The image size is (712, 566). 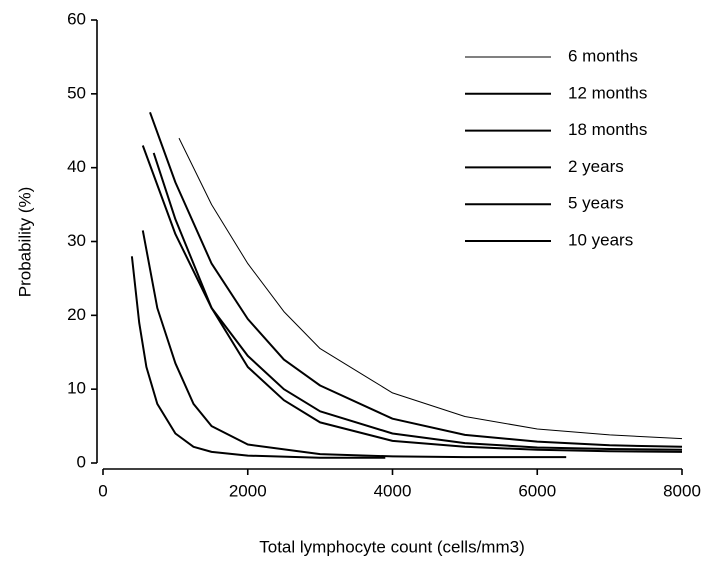 What do you see at coordinates (393, 490) in the screenshot?
I see `x-tick-label: 4000` at bounding box center [393, 490].